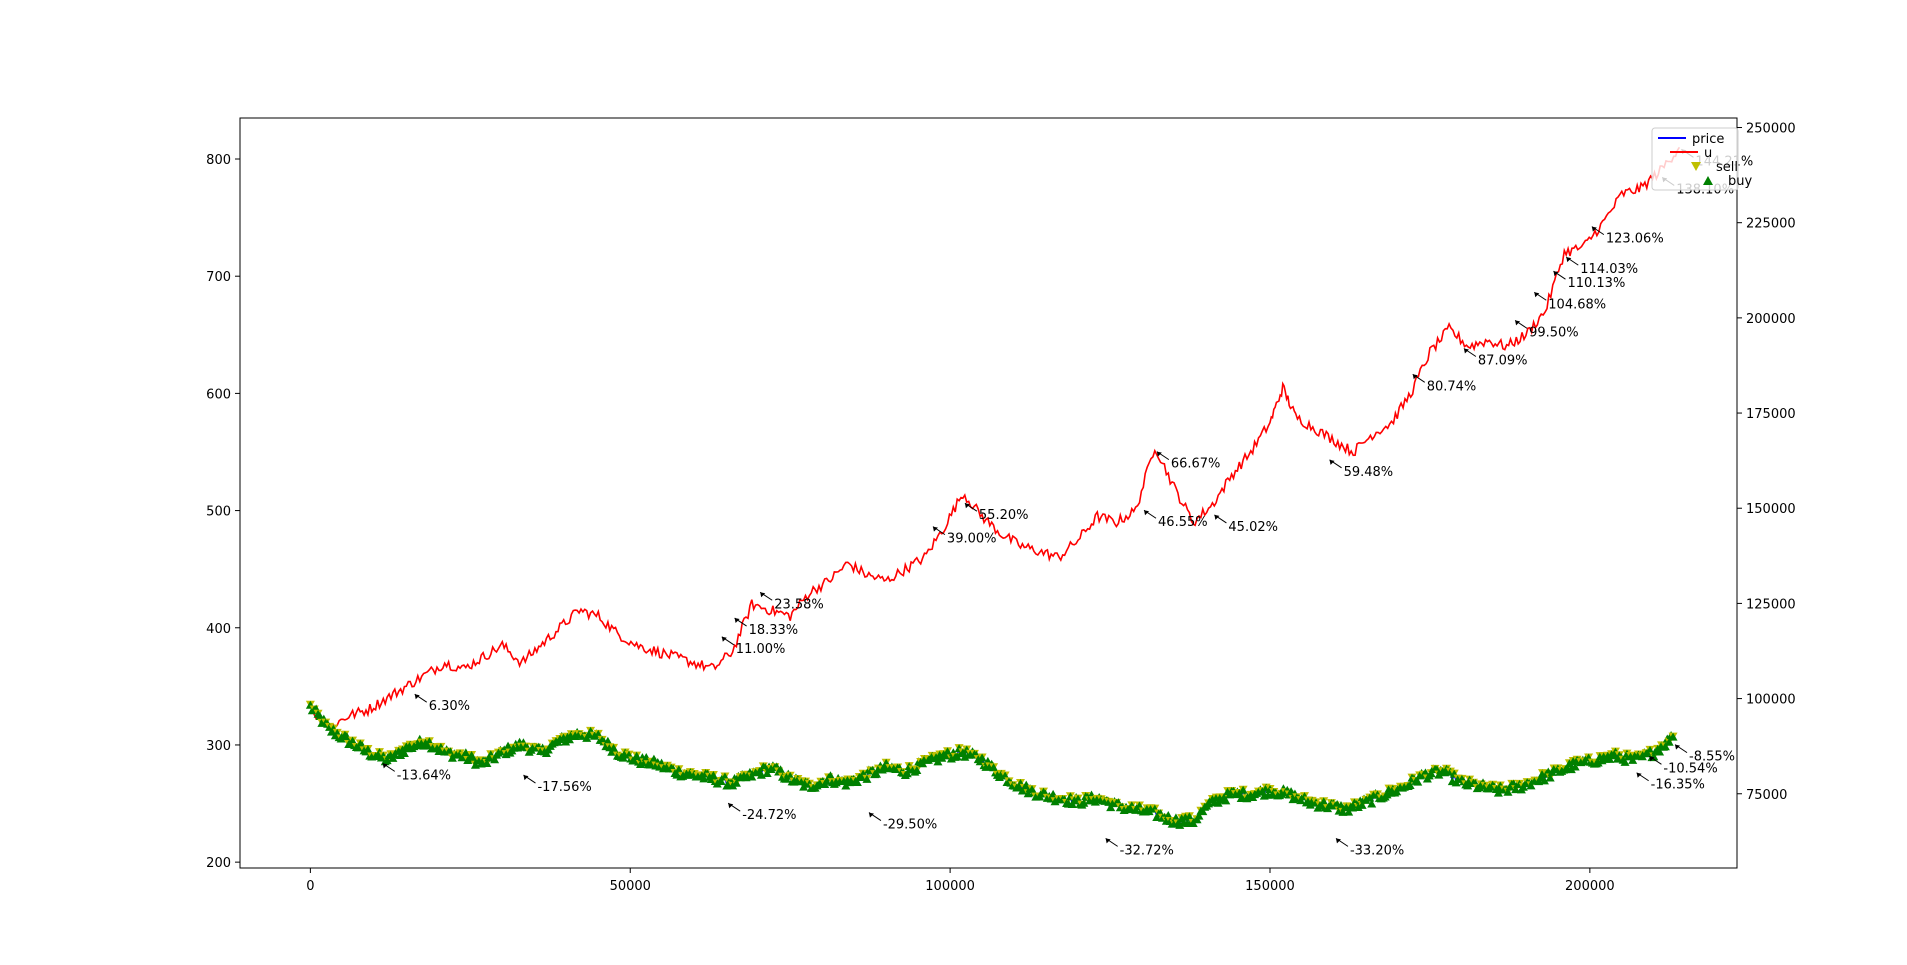  What do you see at coordinates (449, 706) in the screenshot?
I see `annotation-label: 6.30%` at bounding box center [449, 706].